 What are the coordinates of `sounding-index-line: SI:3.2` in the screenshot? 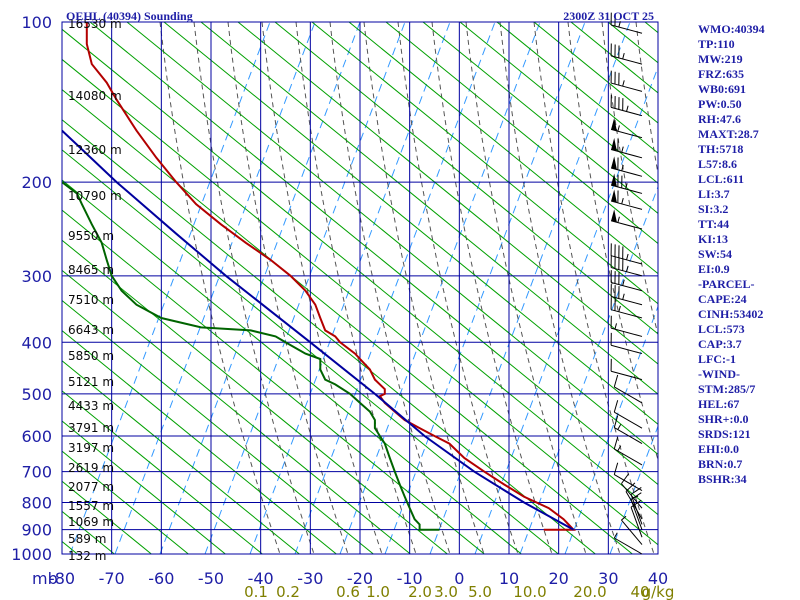 It's located at (713, 209).